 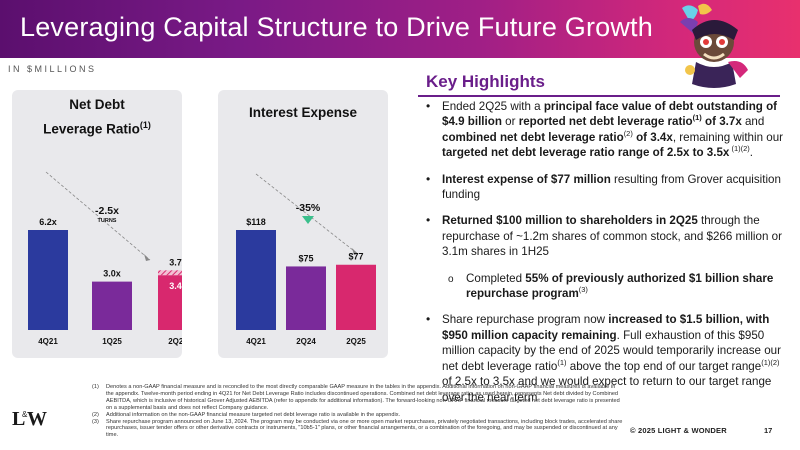 I want to click on highlight-text: ., so click(x=751, y=153).